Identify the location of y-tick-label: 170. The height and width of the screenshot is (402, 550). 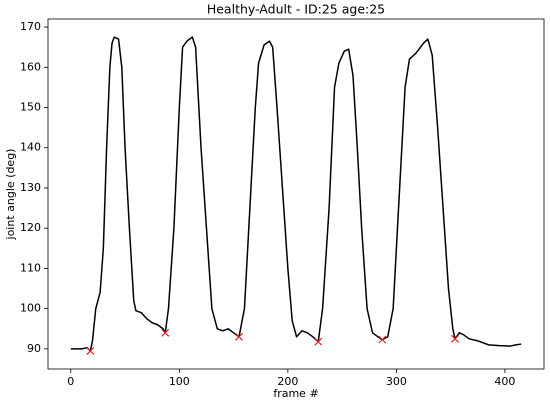
(30, 26).